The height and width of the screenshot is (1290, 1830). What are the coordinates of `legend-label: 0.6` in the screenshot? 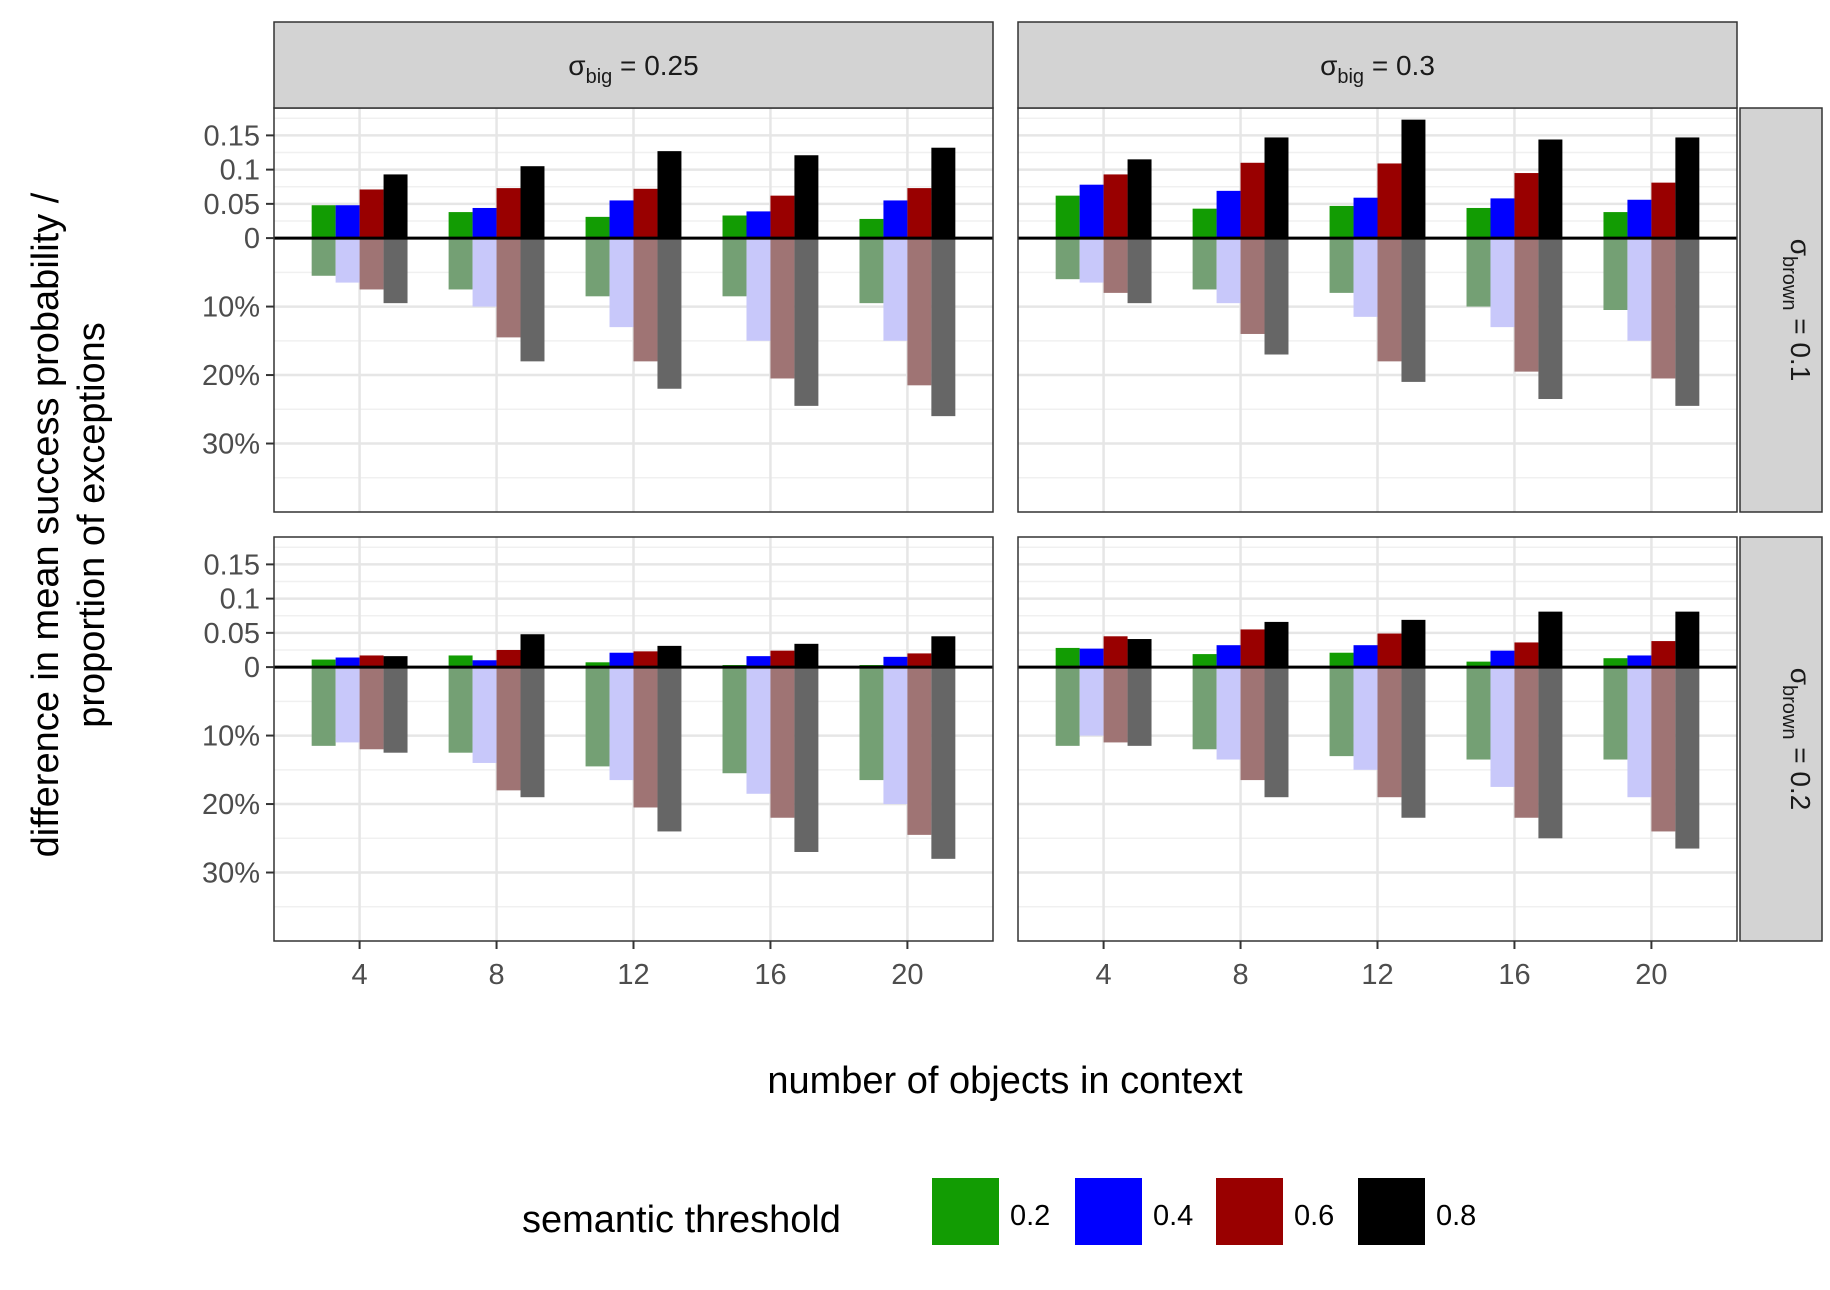 It's located at (1314, 1216).